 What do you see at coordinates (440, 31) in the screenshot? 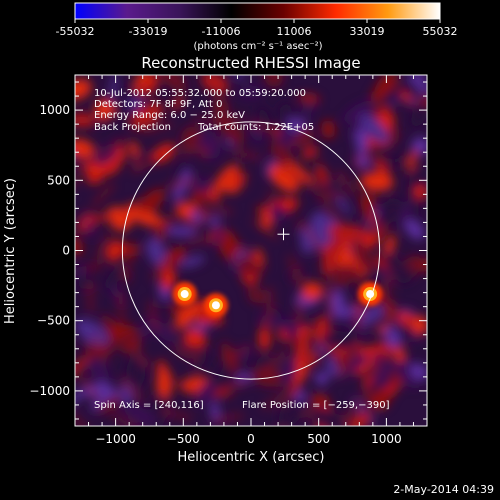
I see `colorbar-tick-label: 55032` at bounding box center [440, 31].